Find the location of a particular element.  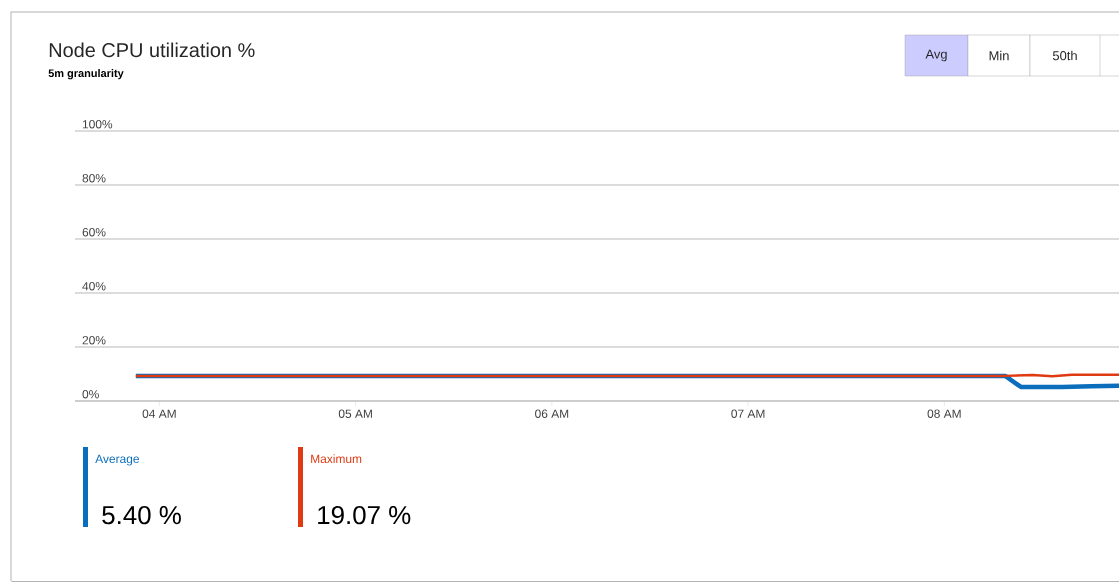

text: Avg is located at coordinates (936, 55).